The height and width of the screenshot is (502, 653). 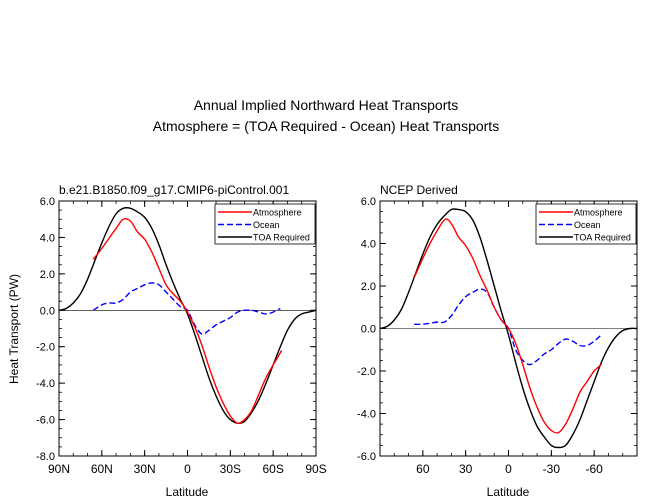 What do you see at coordinates (508, 492) in the screenshot?
I see `right-panel-xlabel: Latitude` at bounding box center [508, 492].